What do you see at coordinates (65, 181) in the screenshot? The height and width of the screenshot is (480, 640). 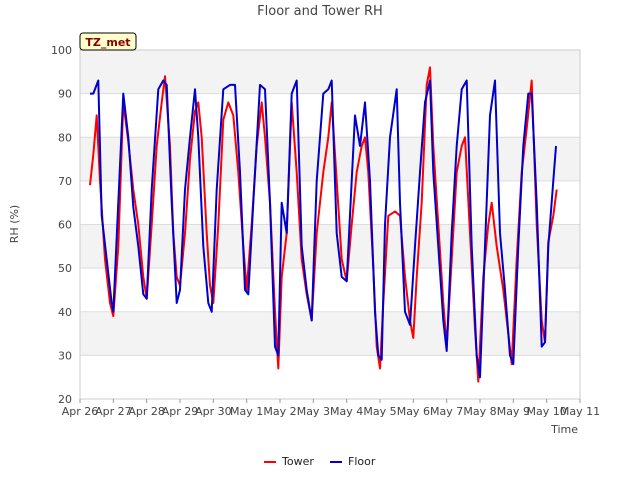 I see `y-tick-label: 70` at bounding box center [65, 181].